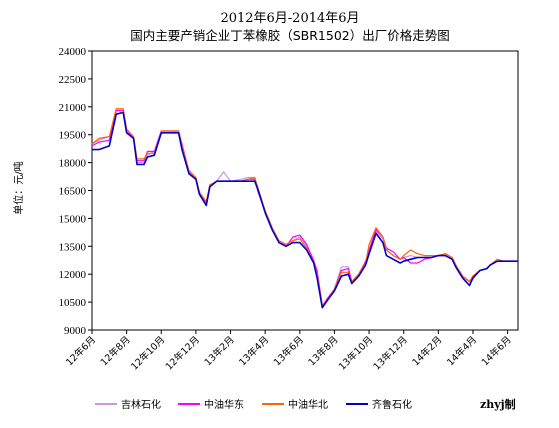 The image size is (559, 428). What do you see at coordinates (18, 187) in the screenshot?
I see `y-axis-label: 单位：元/吨` at bounding box center [18, 187].